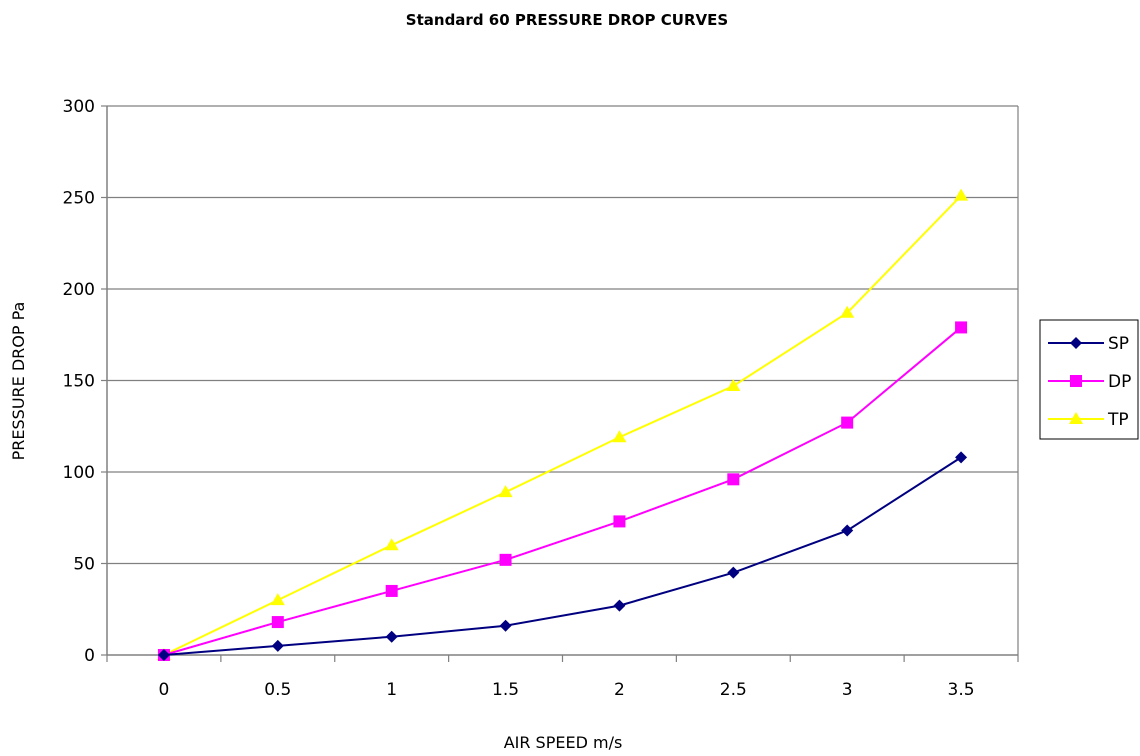  Describe the element at coordinates (89, 656) in the screenshot. I see `y-tick-label: 0` at that location.